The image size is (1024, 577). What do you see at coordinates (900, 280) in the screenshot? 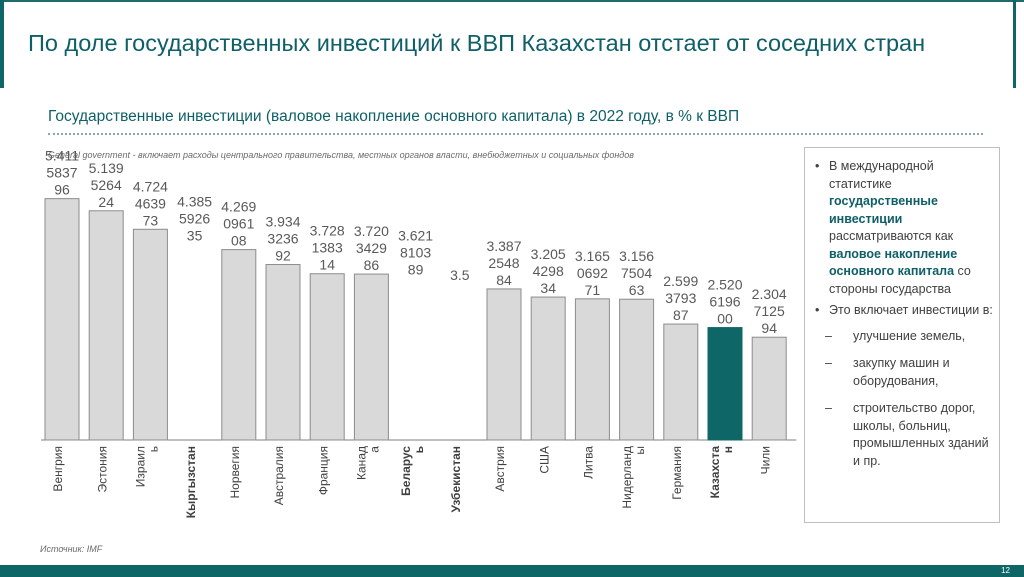
I see `bullet-1-text-c: со стороны государства` at bounding box center [900, 280].